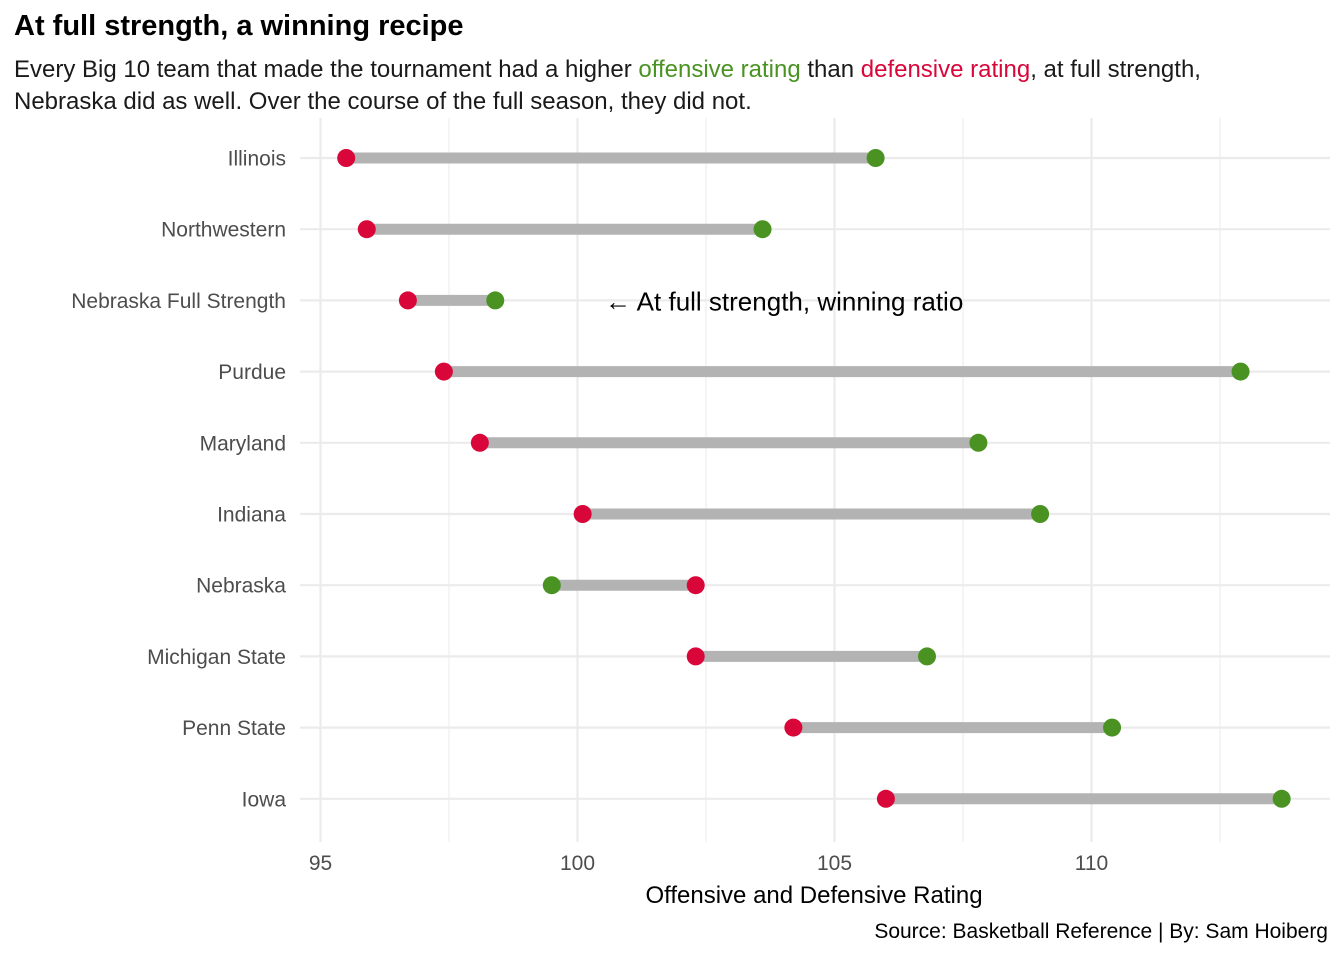 The width and height of the screenshot is (1344, 960). Describe the element at coordinates (708, 863) in the screenshot. I see `x-axis-ticks: 95 100 105 110` at that location.